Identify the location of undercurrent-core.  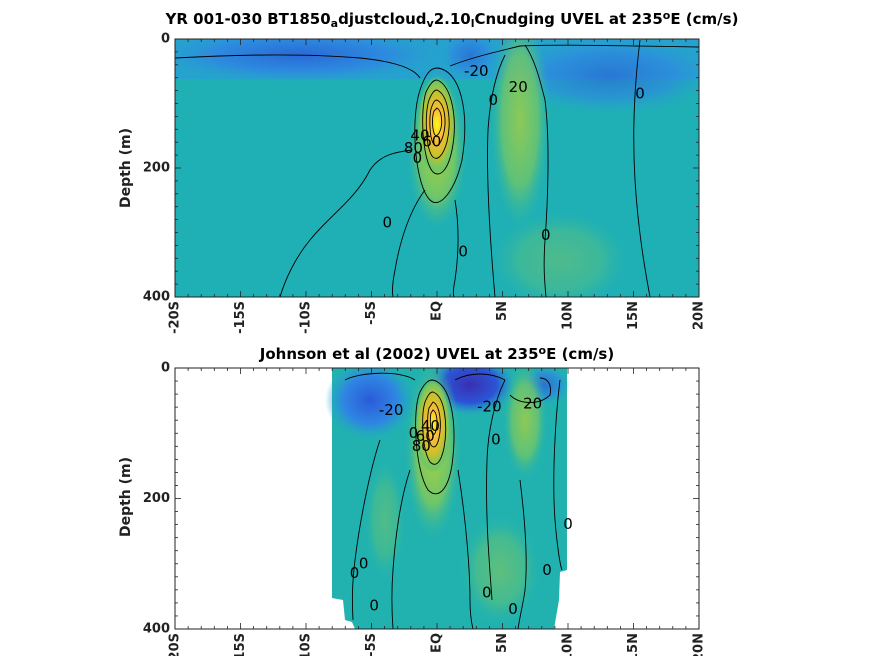
(437, 125).